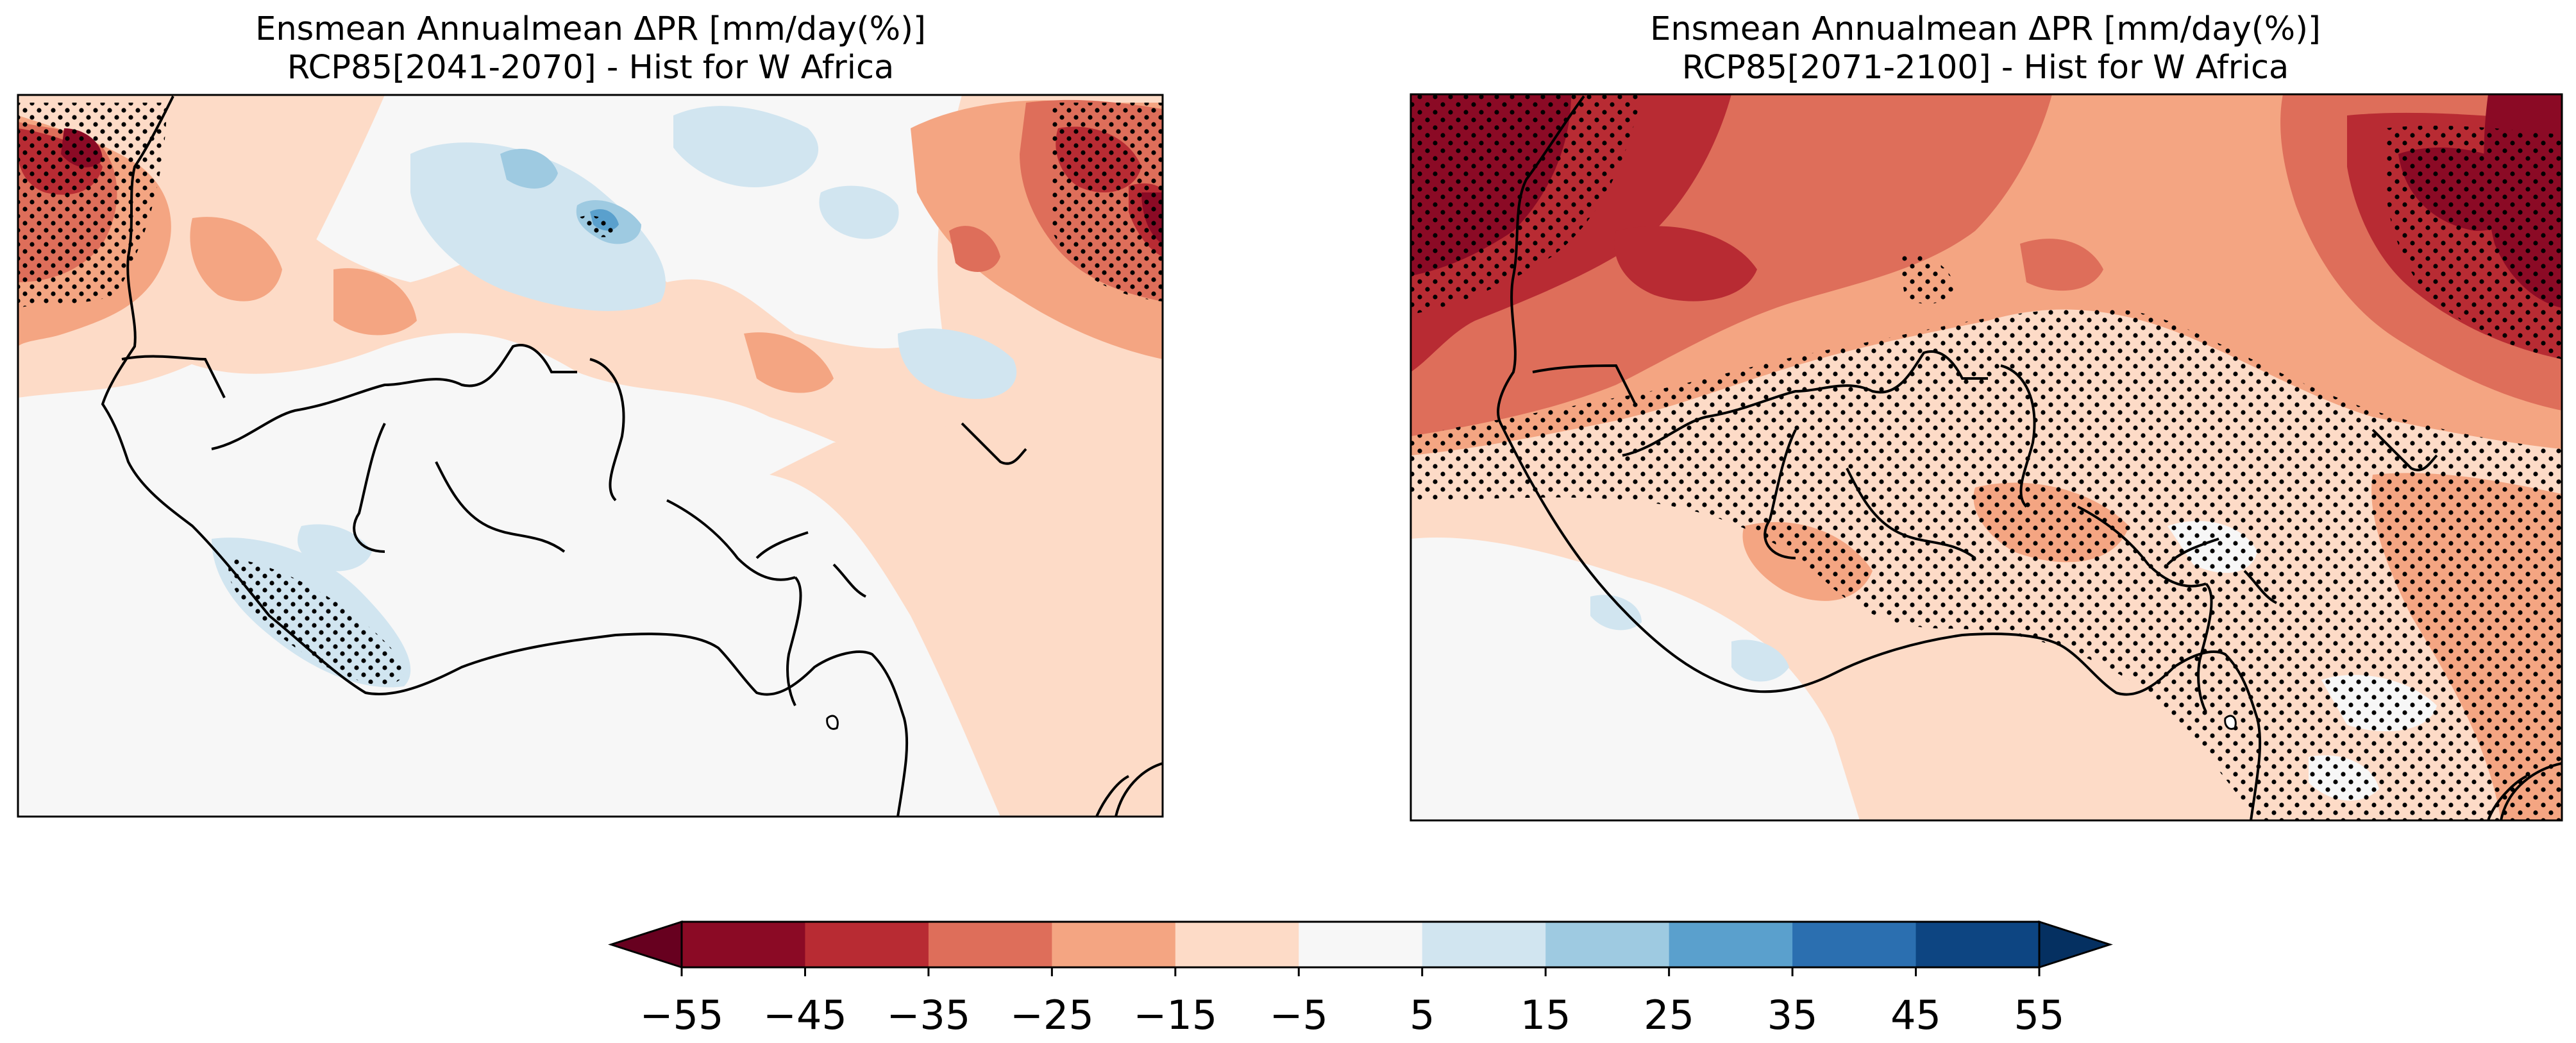 The image size is (2576, 1043). I want to click on colorbar-tick-label: −25, so click(1052, 1015).